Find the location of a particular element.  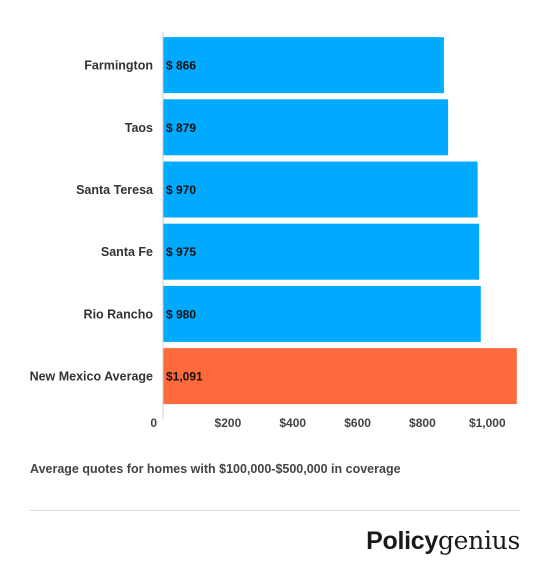

policygenius-logo: Policygenius is located at coordinates (443, 541).